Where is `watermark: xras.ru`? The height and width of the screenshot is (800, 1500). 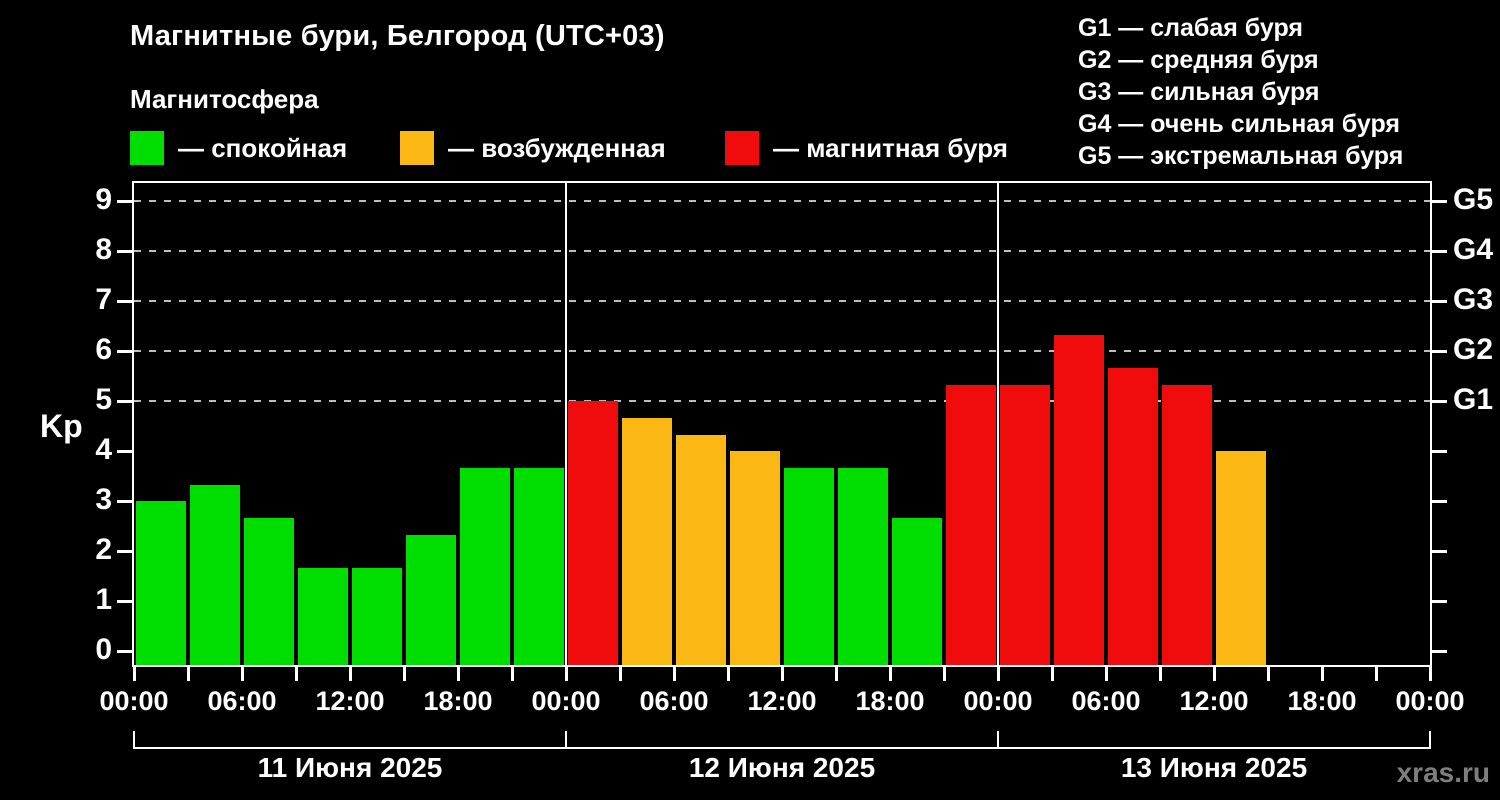 watermark: xras.ru is located at coordinates (1443, 772).